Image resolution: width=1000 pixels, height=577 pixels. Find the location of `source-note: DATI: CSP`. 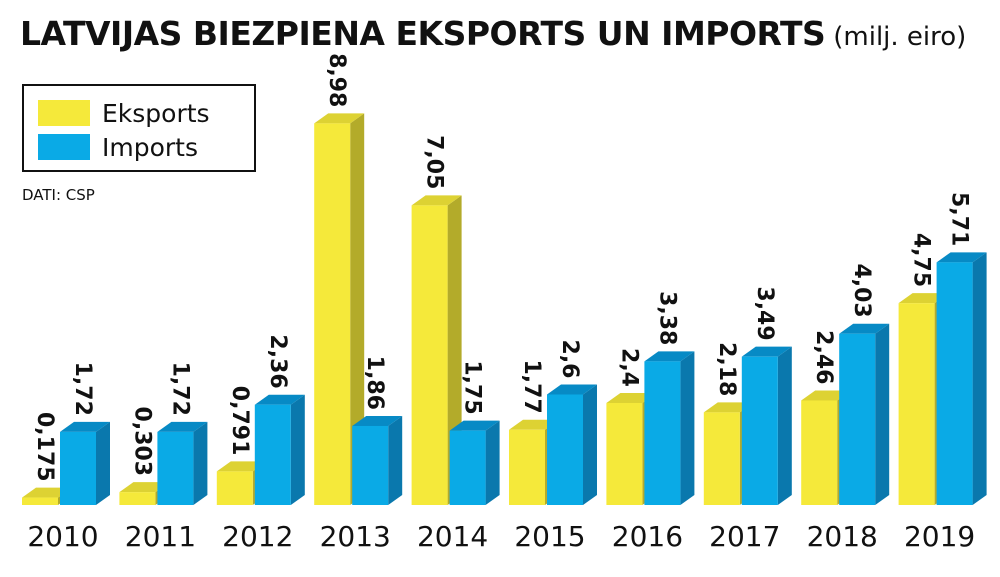

source-note: DATI: CSP is located at coordinates (58, 195).